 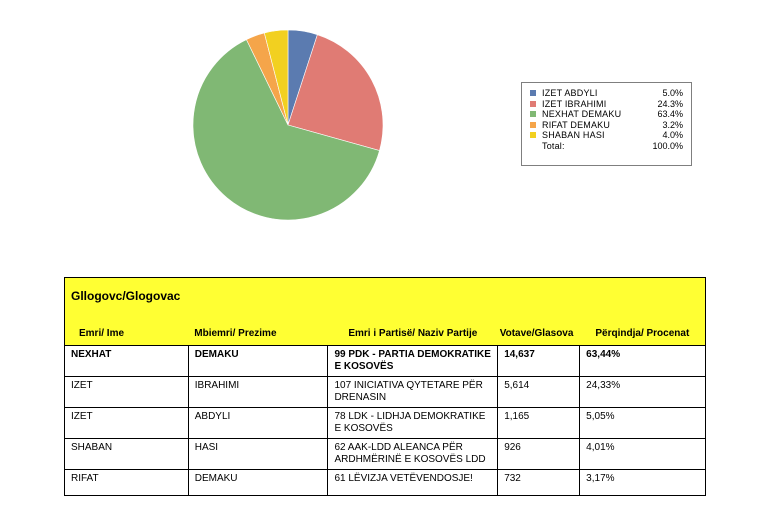 What do you see at coordinates (276, 77) in the screenshot?
I see `pie-slice-shaban-hasi` at bounding box center [276, 77].